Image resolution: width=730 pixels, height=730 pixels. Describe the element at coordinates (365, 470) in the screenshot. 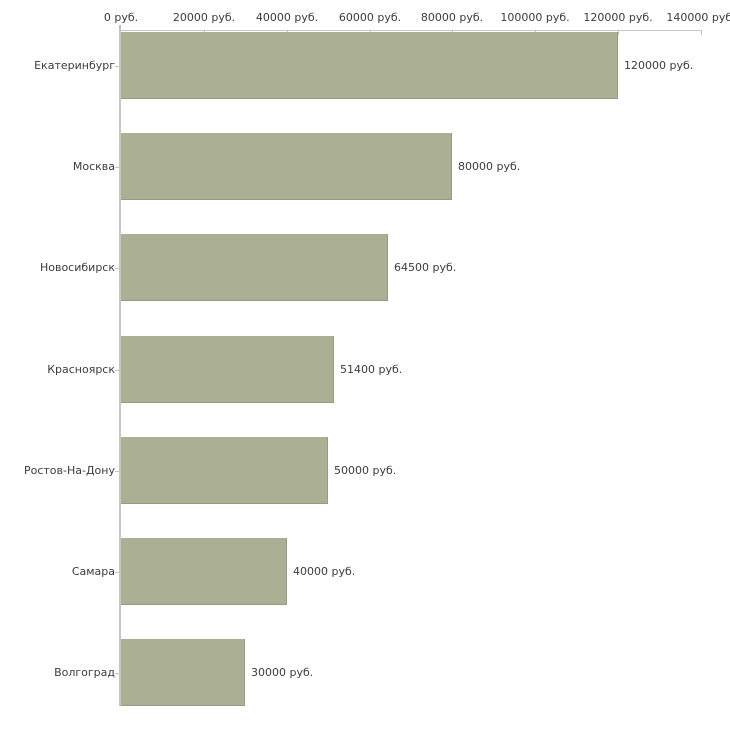

I see `value-label: 50000 руб.` at that location.